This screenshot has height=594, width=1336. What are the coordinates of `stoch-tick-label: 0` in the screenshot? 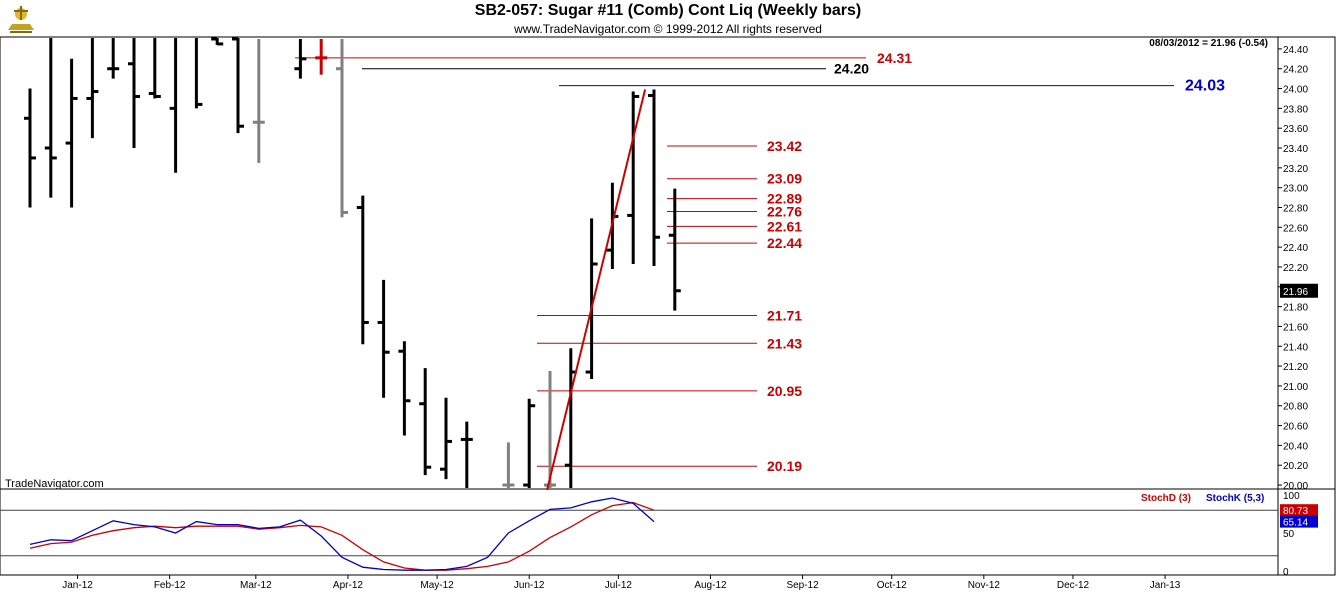 It's located at (1286, 572).